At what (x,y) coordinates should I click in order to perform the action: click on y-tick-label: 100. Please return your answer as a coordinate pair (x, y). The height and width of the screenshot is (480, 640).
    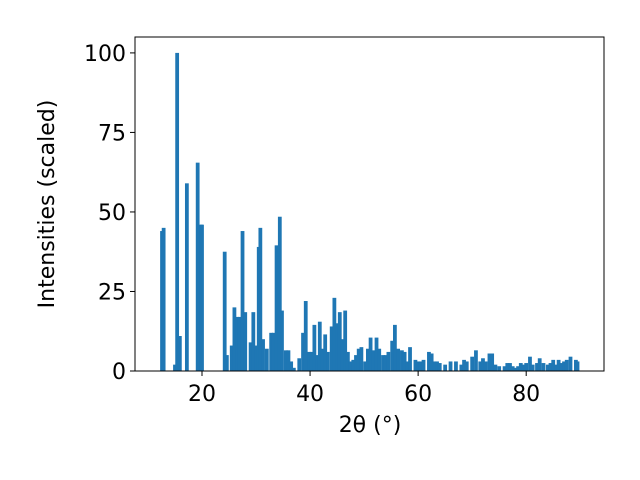
    Looking at the image, I should click on (105, 54).